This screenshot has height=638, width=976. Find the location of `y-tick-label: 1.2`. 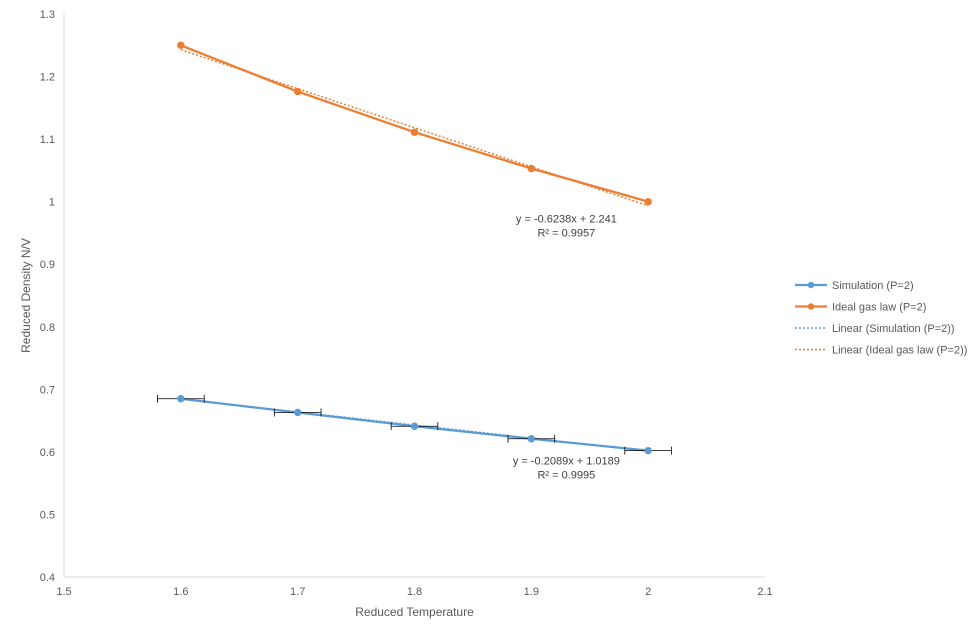

y-tick-label: 1.2 is located at coordinates (47, 78).